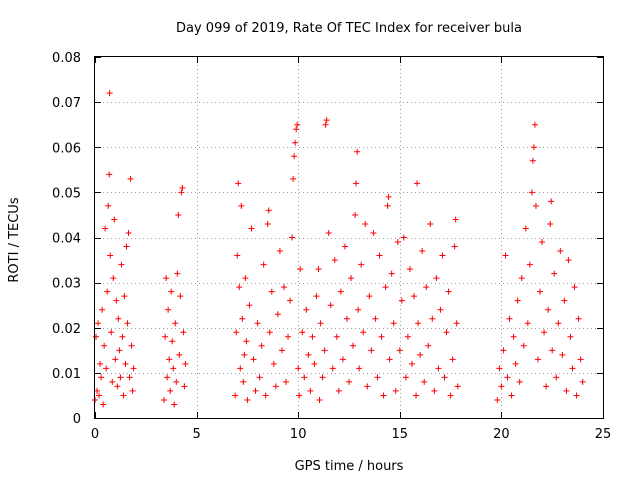 The height and width of the screenshot is (480, 640). I want to click on x-tick-label: 25, so click(603, 434).